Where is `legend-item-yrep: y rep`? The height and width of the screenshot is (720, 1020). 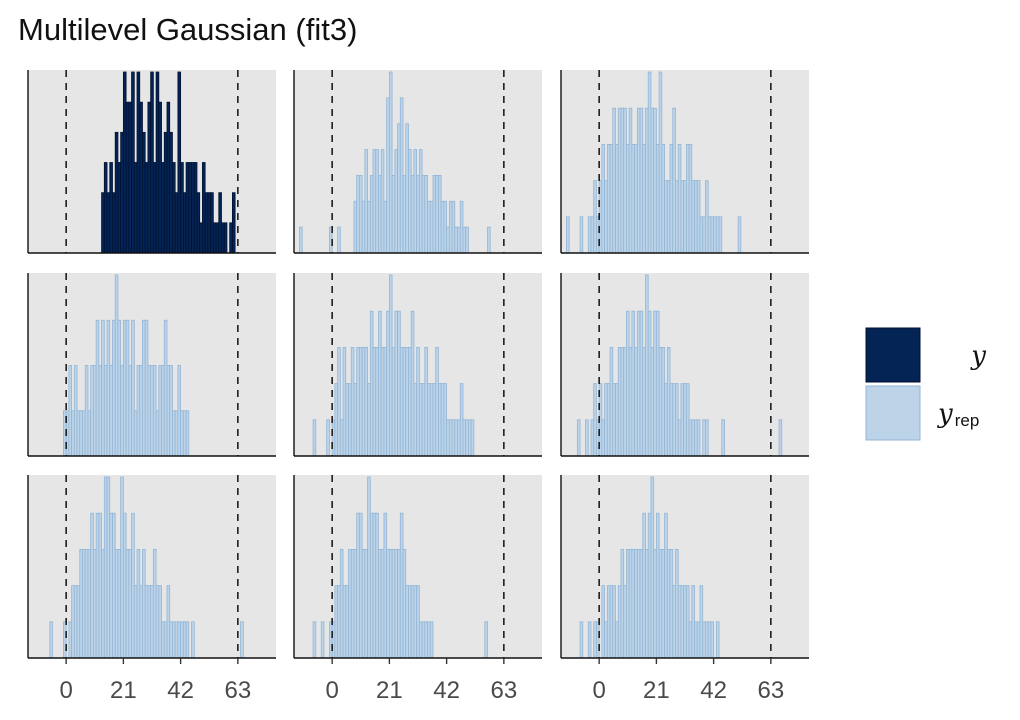 legend-item-yrep: y rep is located at coordinates (922, 413).